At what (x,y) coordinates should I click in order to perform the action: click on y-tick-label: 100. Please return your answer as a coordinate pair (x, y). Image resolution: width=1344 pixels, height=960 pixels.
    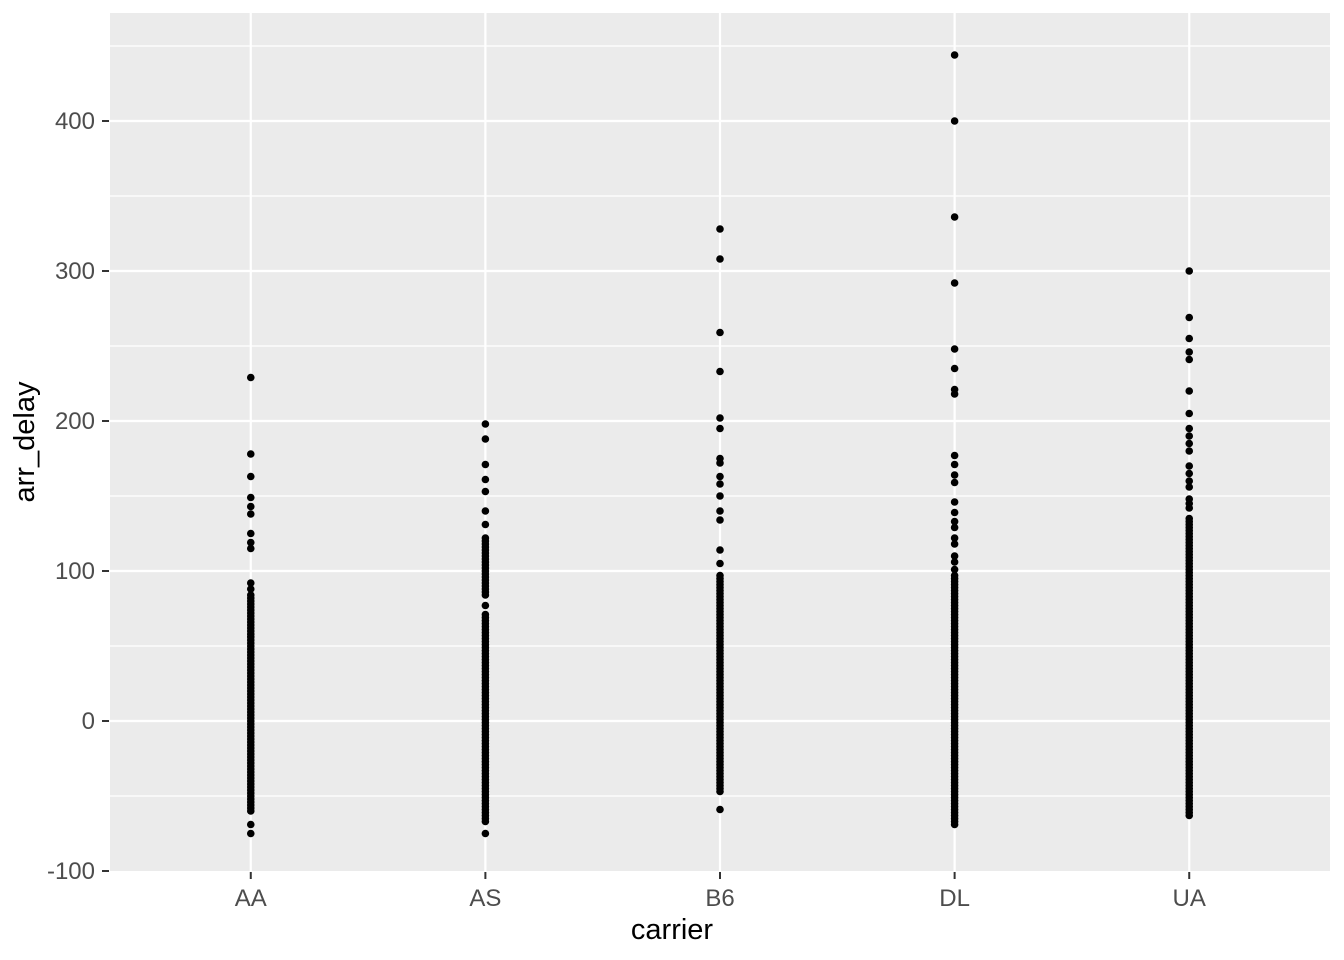
    Looking at the image, I should click on (75, 571).